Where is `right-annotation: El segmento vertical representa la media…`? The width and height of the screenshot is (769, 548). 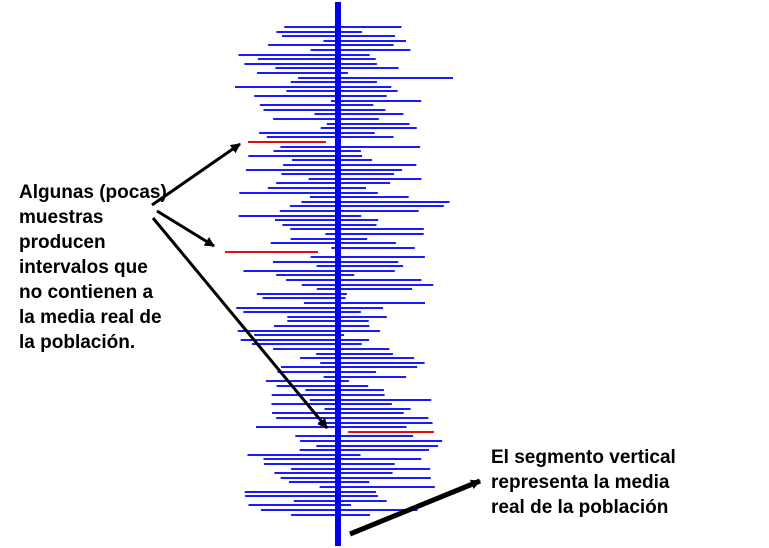 right-annotation: El segmento vertical representa la media… is located at coordinates (583, 470).